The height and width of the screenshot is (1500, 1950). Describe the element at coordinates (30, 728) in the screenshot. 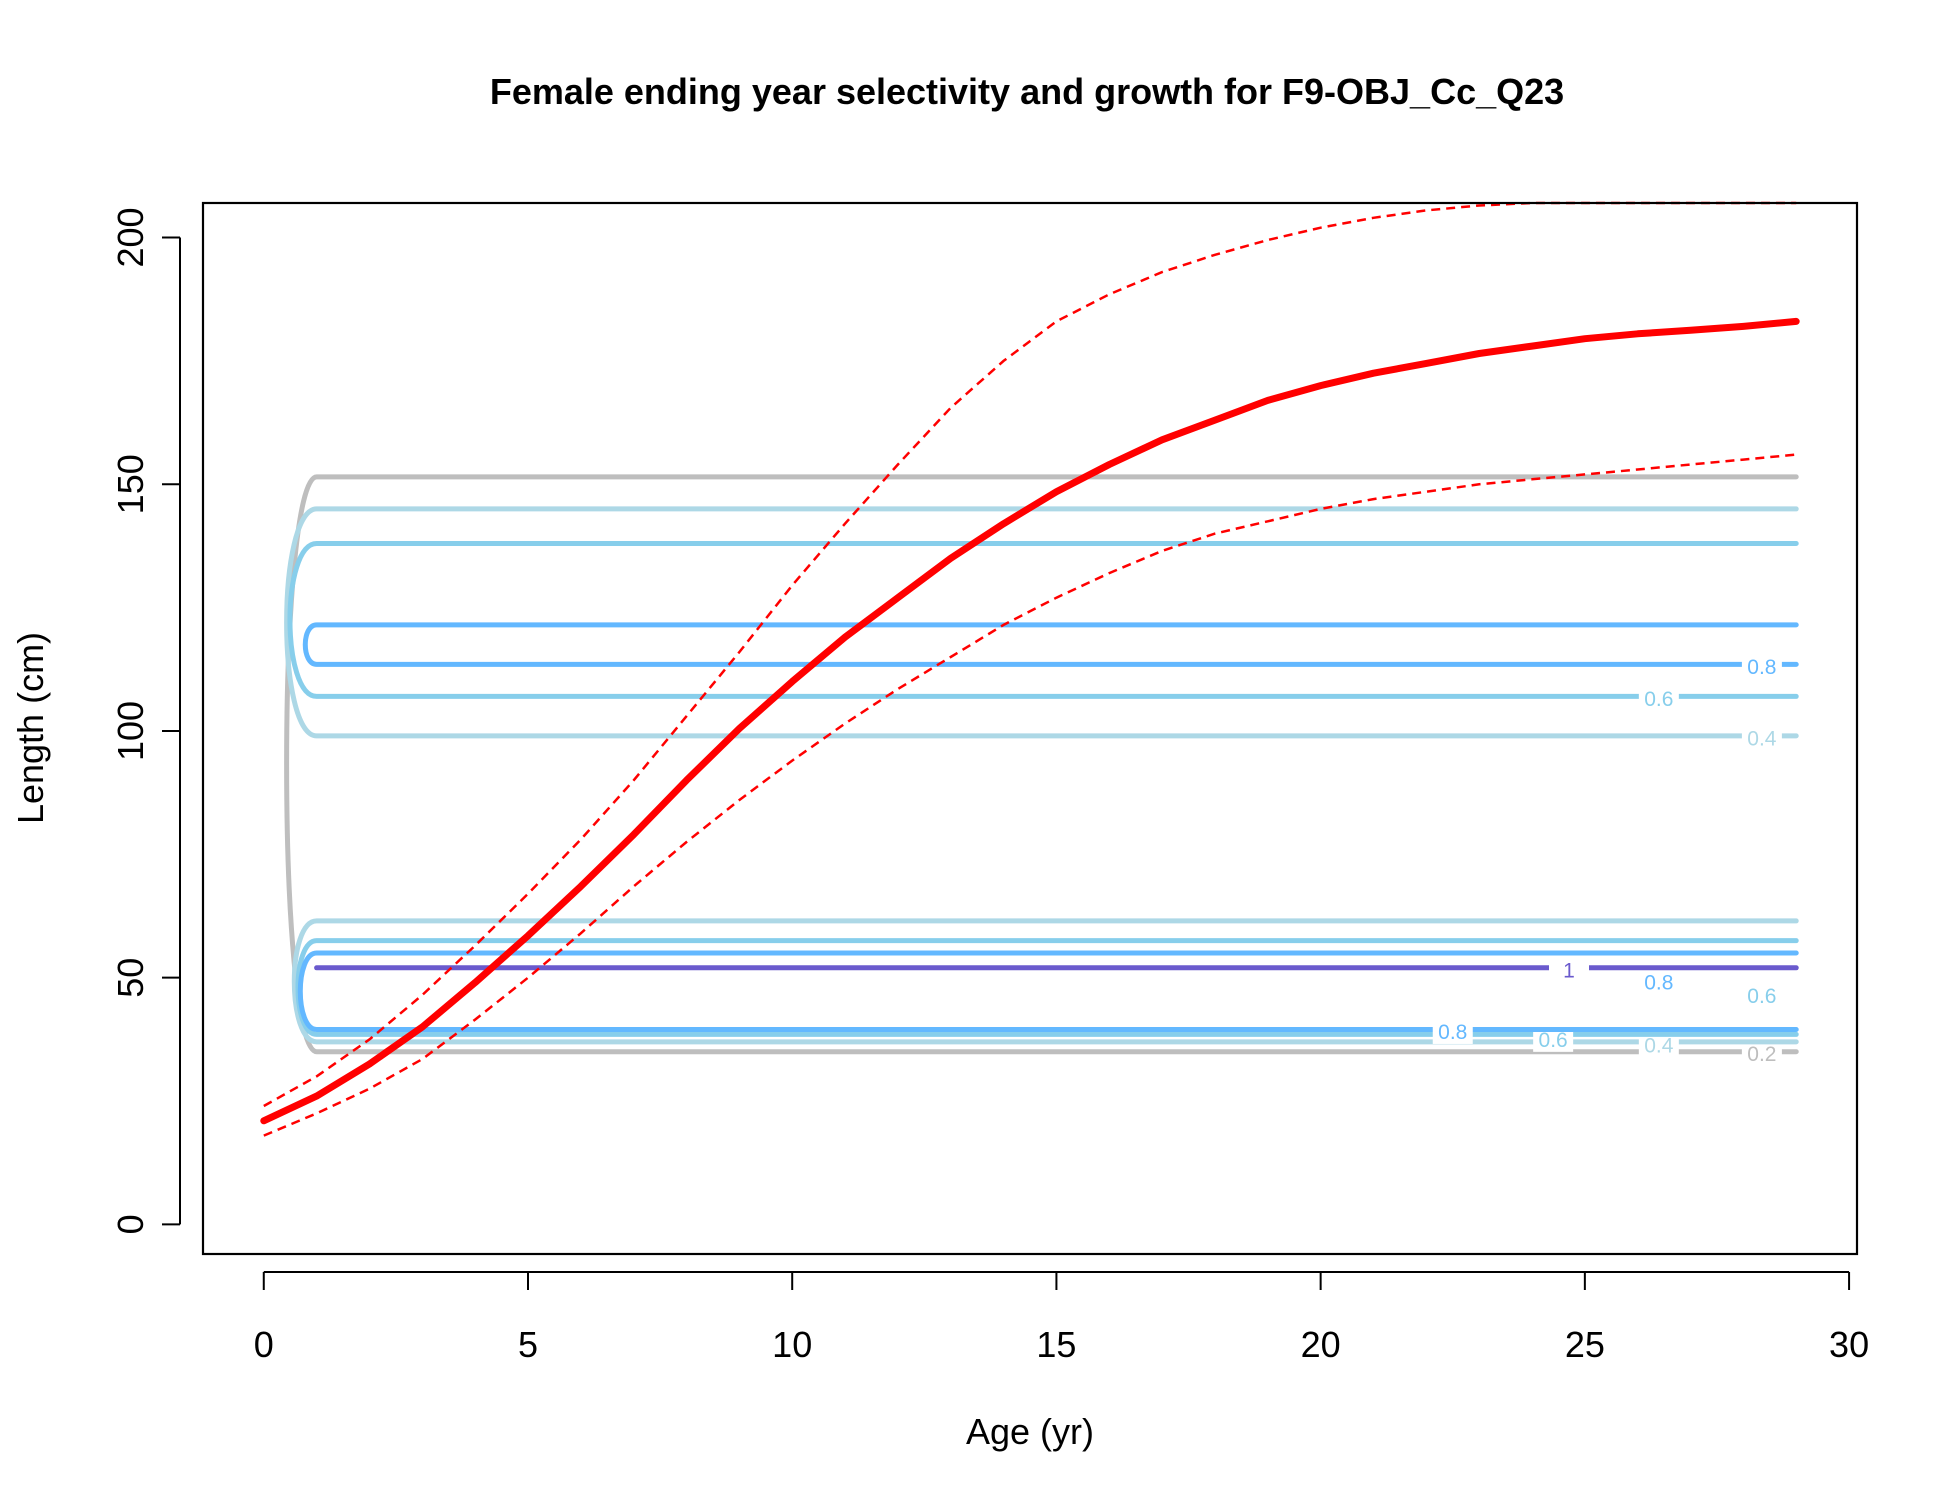

I see `y-axis-label: Length (cm)` at that location.